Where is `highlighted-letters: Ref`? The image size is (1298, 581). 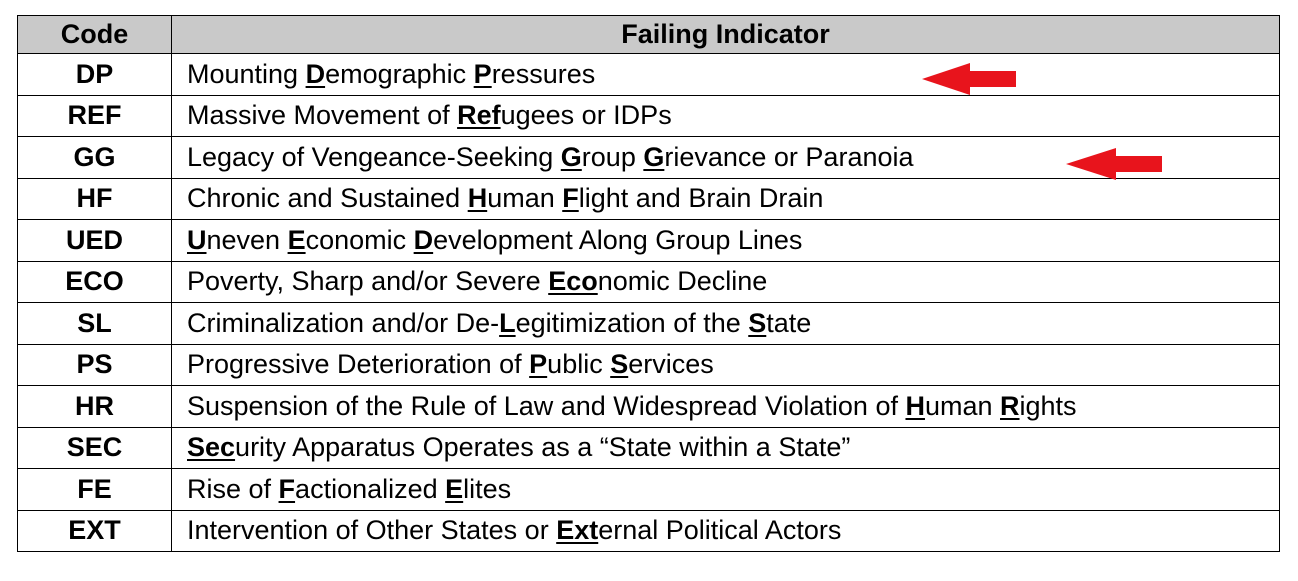 highlighted-letters: Ref is located at coordinates (479, 115).